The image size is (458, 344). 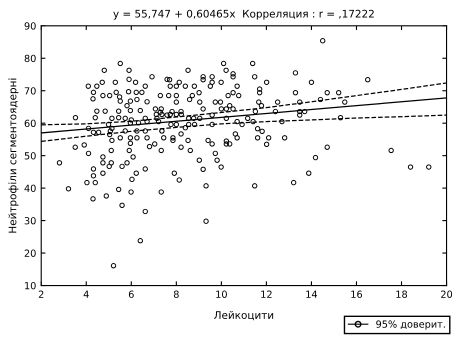 I want to click on x-tick-label: 12, so click(x=266, y=294).